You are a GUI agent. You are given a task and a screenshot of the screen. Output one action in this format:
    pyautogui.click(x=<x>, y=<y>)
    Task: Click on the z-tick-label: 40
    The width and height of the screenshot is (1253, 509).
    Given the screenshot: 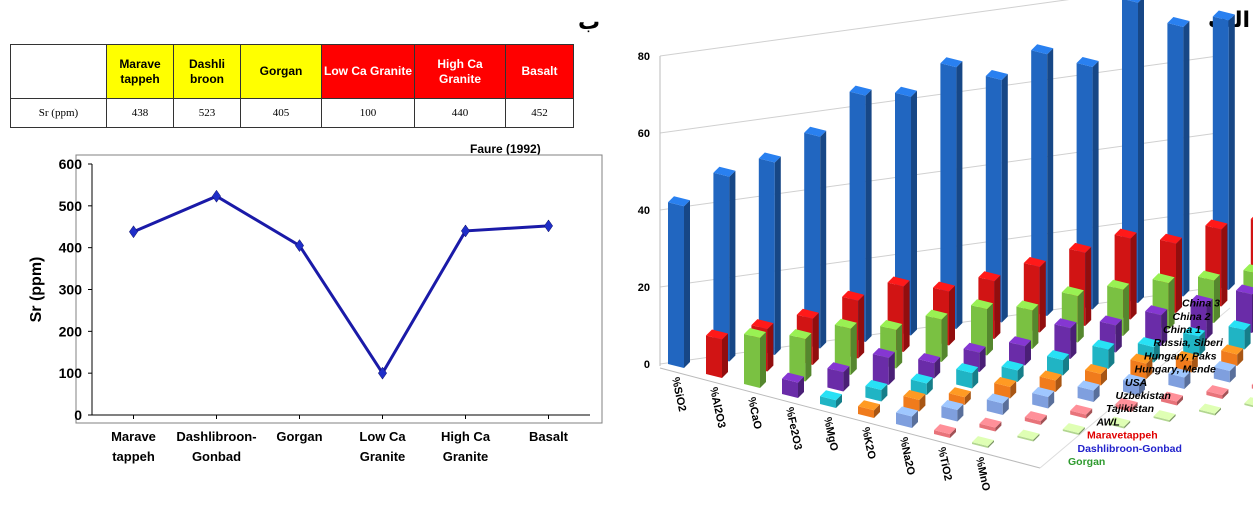 What is the action you would take?
    pyautogui.click(x=644, y=211)
    